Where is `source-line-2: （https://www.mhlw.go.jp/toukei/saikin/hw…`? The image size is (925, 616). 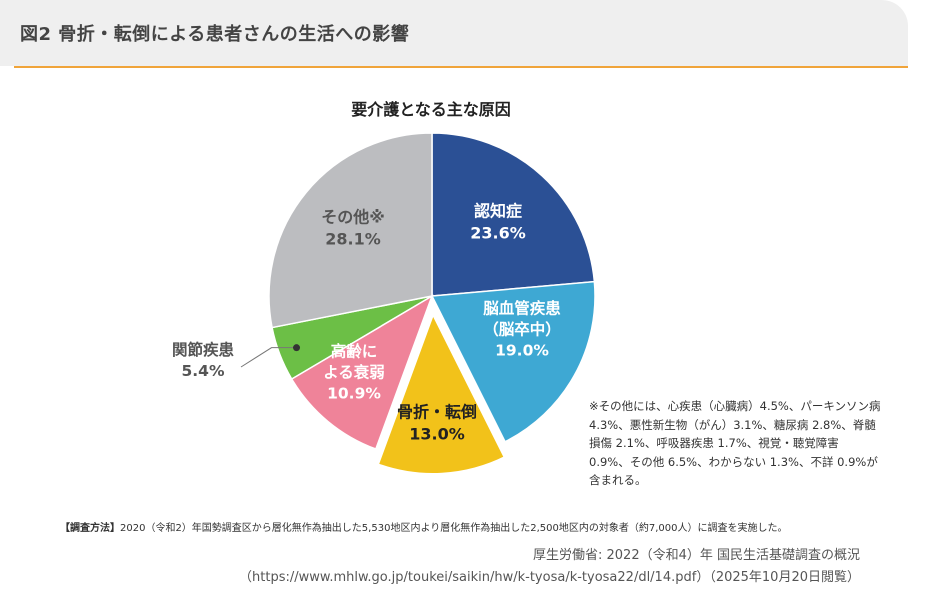 source-line-2: （https://www.mhlw.go.jp/toukei/saikin/hw… is located at coordinates (549, 577).